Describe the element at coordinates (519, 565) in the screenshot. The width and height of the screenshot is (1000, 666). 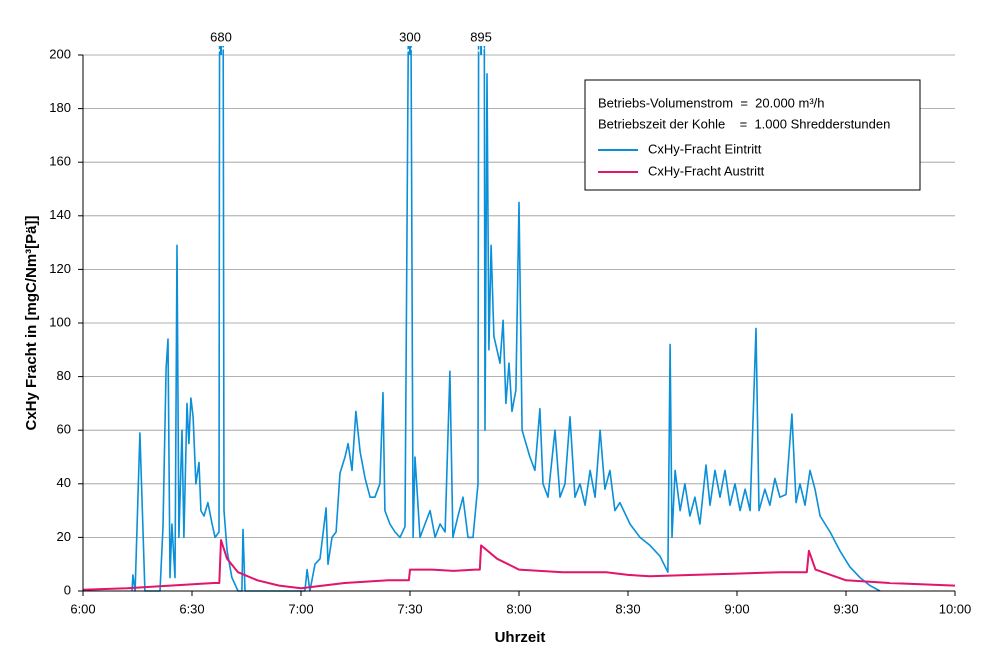
I see `series-line` at that location.